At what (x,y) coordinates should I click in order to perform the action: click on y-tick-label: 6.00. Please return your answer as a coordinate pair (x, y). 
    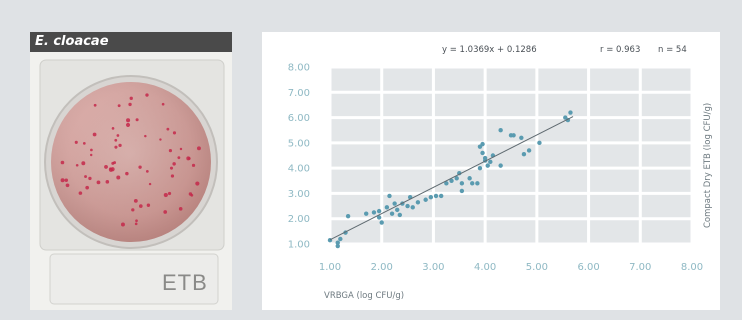
    Looking at the image, I should click on (299, 118).